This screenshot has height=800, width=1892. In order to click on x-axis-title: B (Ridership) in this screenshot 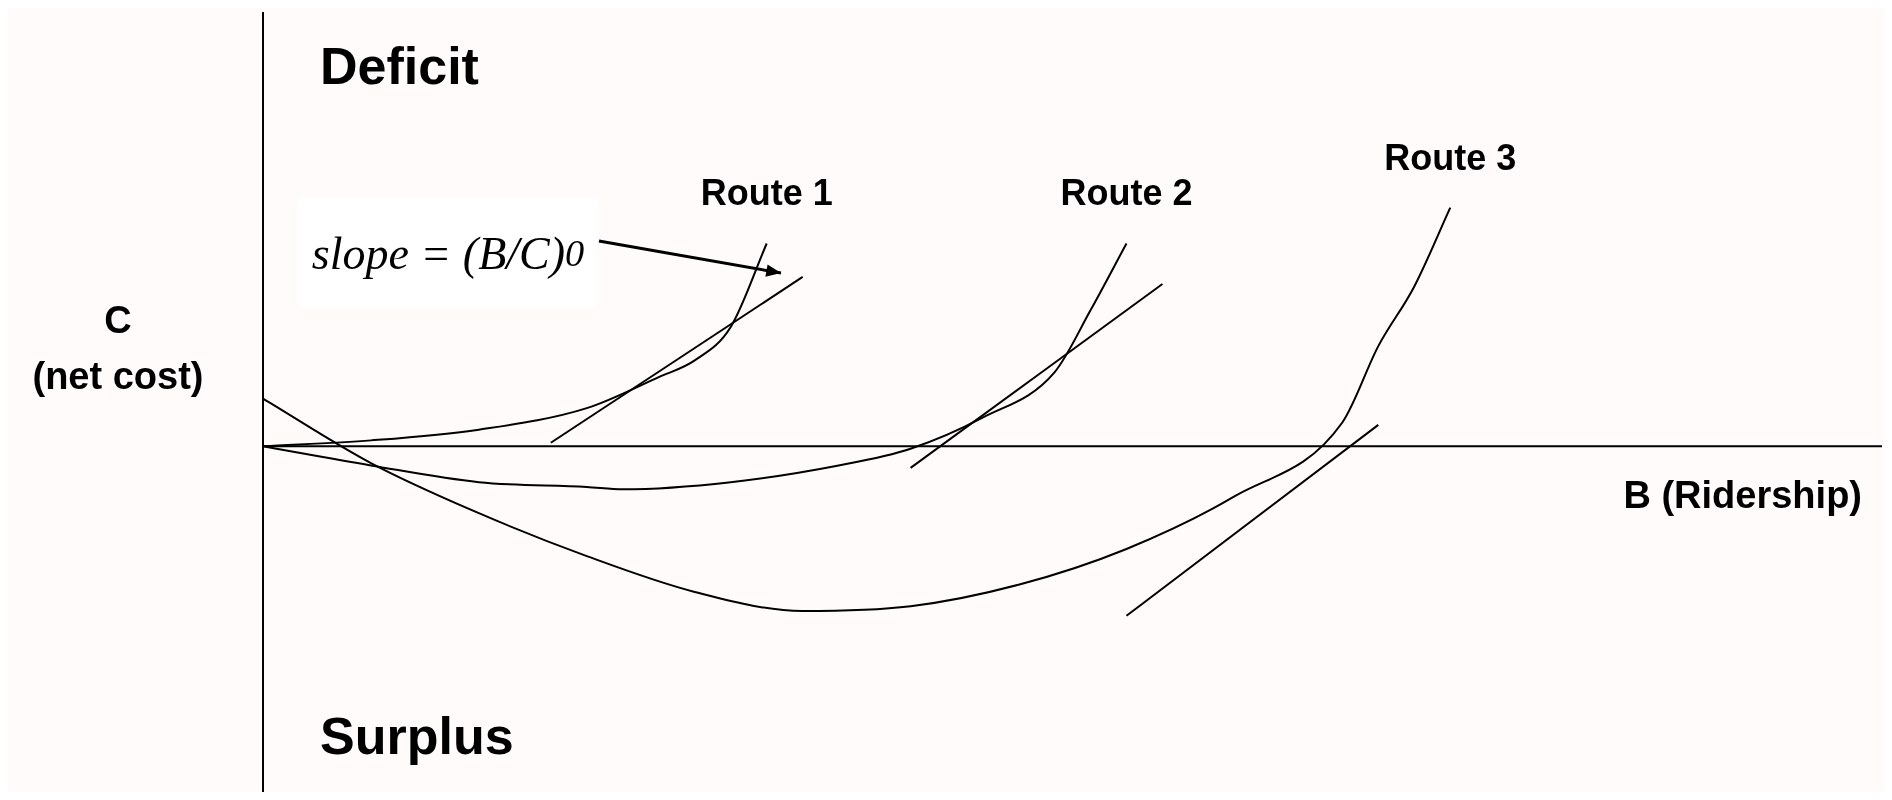, I will do `click(1742, 495)`.